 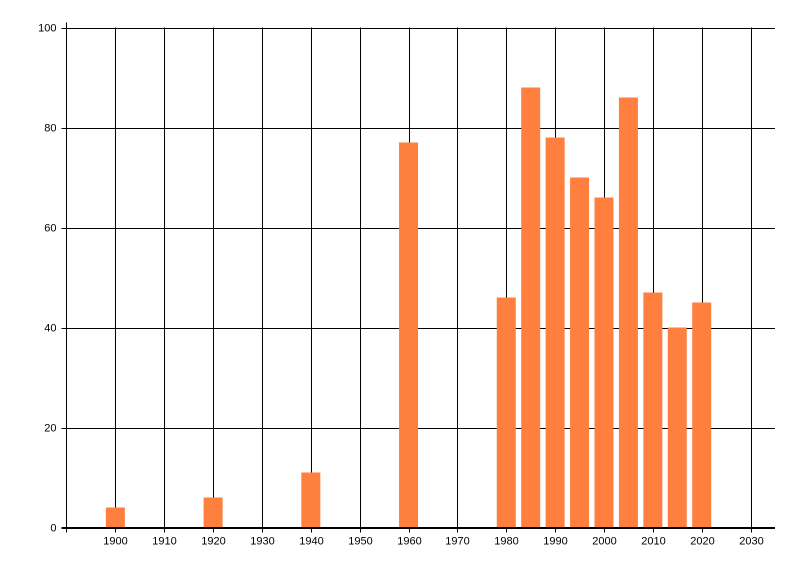 What do you see at coordinates (53, 528) in the screenshot?
I see `y-tick-label: 0` at bounding box center [53, 528].